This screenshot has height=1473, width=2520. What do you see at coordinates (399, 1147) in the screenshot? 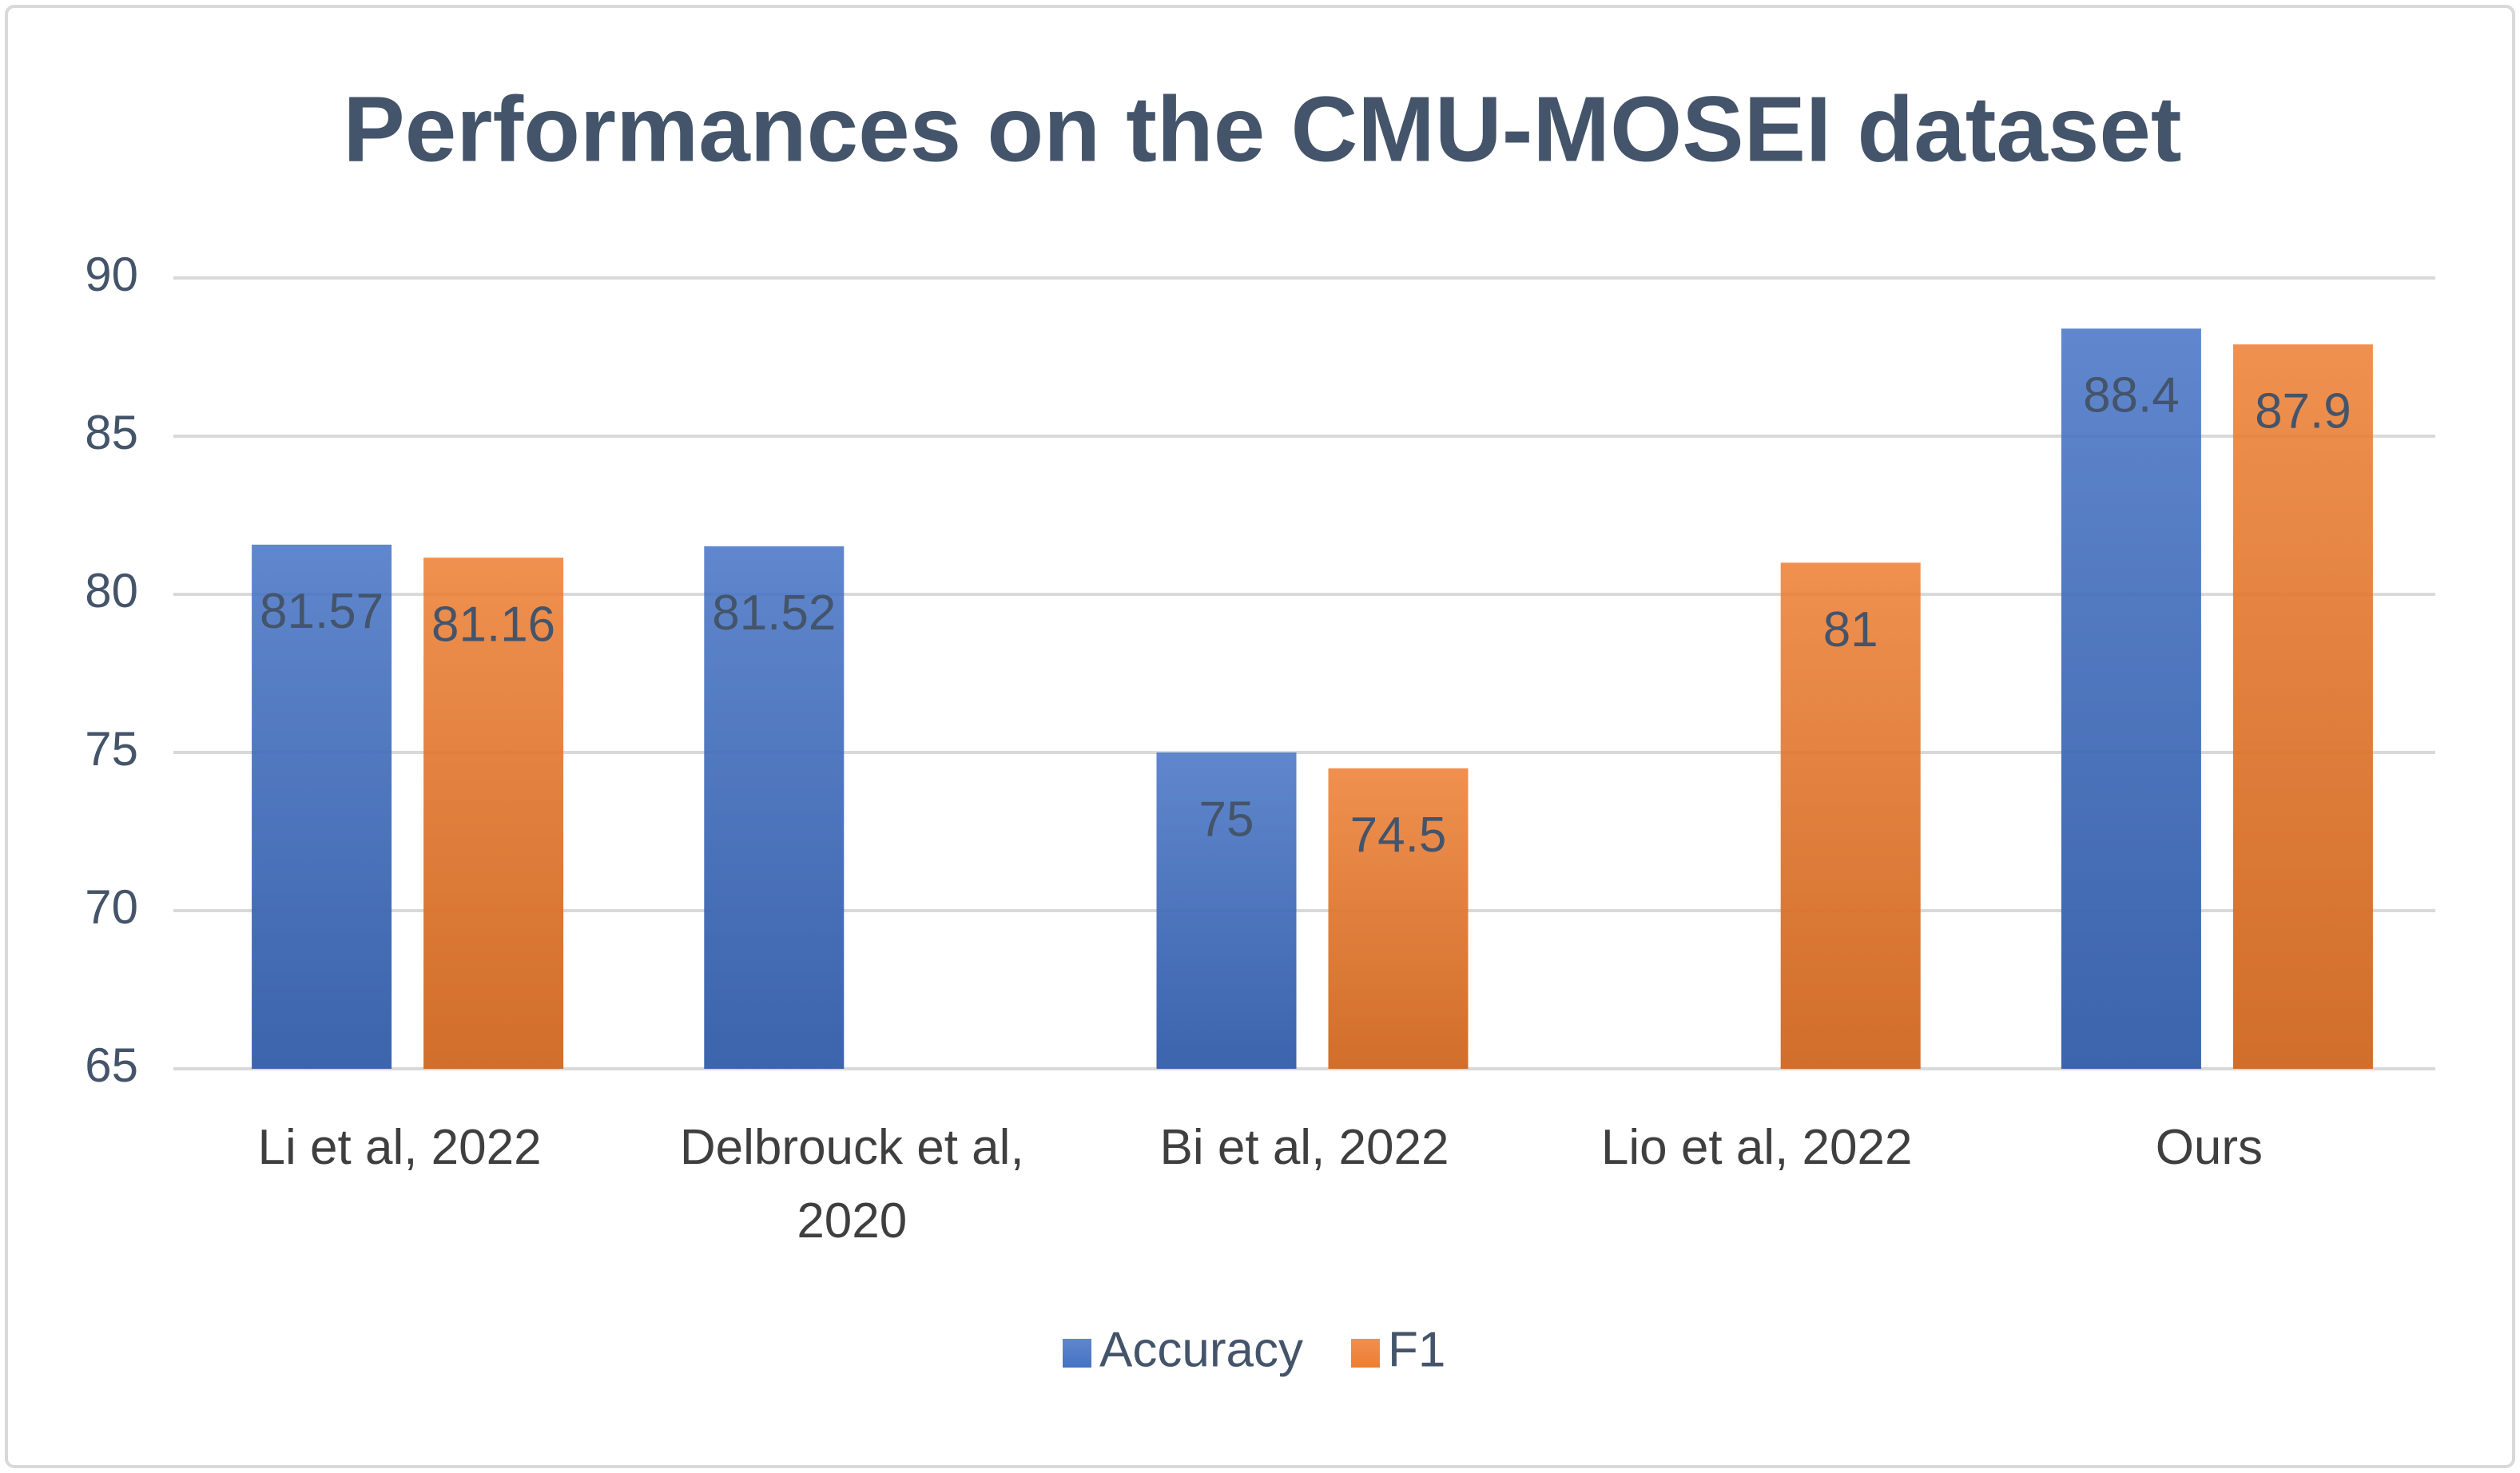
I see `x-tick-label: Li et al, 2022` at bounding box center [399, 1147].